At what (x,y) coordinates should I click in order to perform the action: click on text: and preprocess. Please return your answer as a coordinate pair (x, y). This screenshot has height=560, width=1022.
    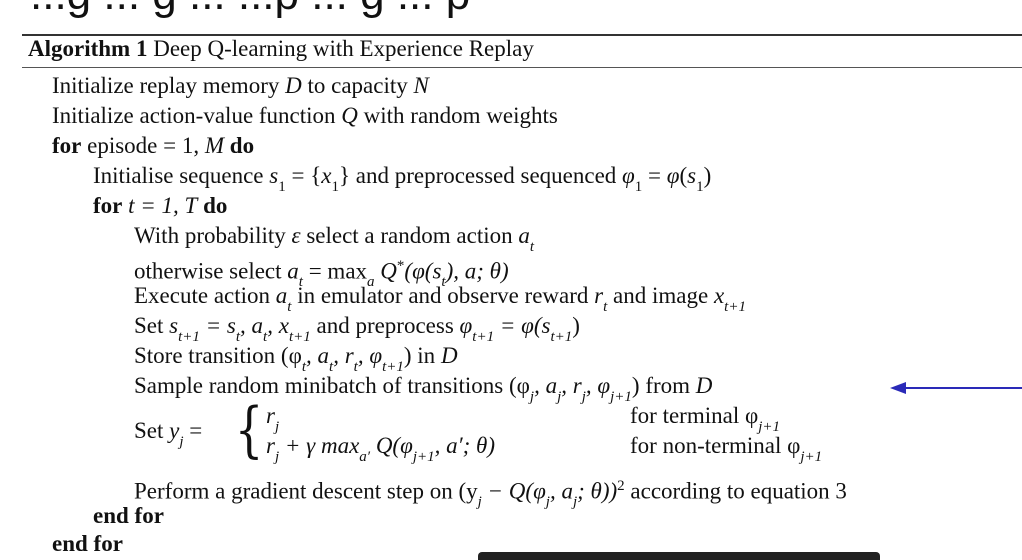
    Looking at the image, I should click on (385, 325).